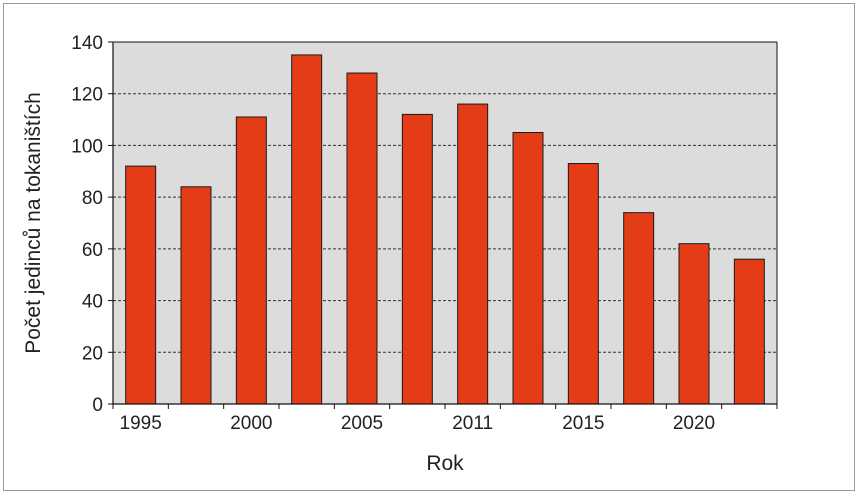 The height and width of the screenshot is (496, 860). Describe the element at coordinates (87, 224) in the screenshot. I see `y-tick-labels: 0 20 40 60 80 100 120 140` at that location.